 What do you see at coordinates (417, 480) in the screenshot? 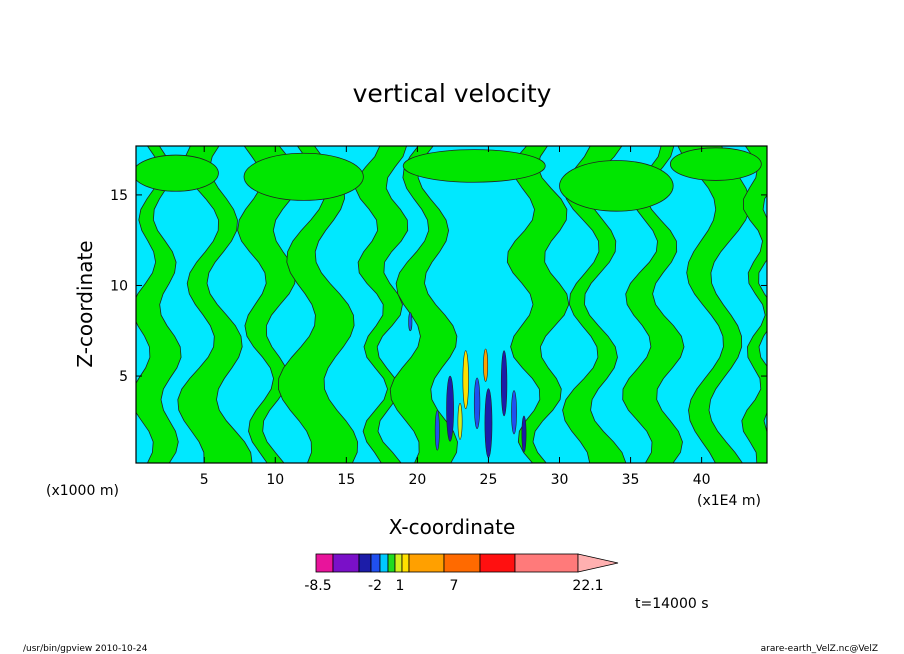
I see `x-tick-label: 20` at bounding box center [417, 480].